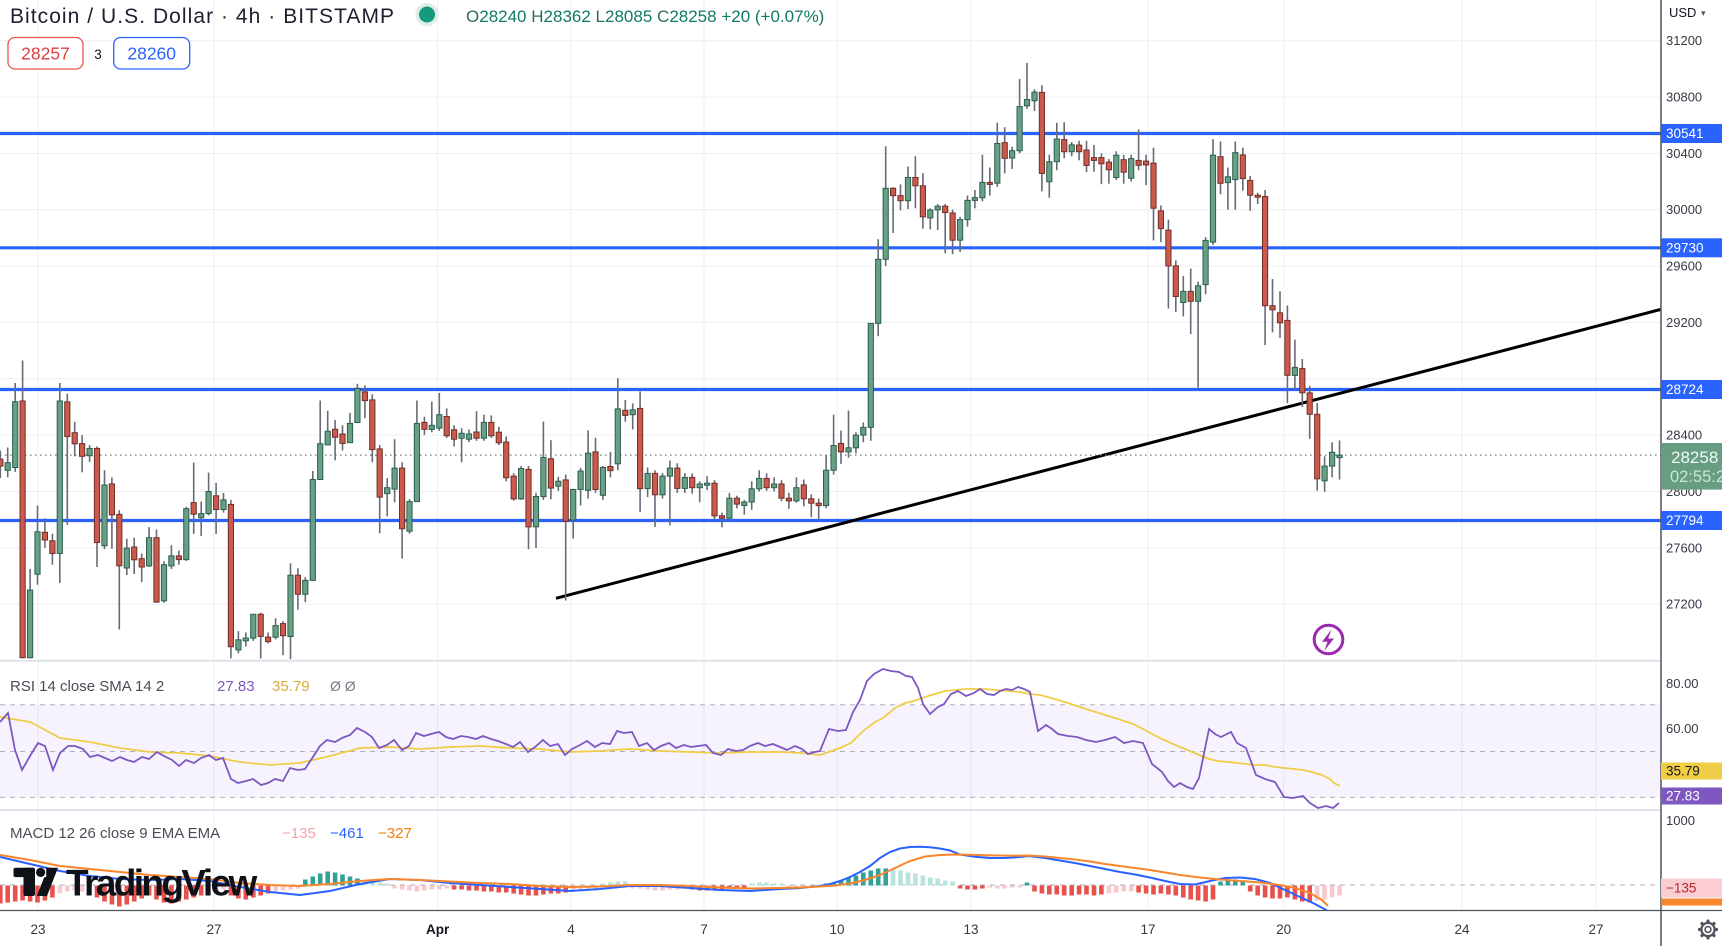 The width and height of the screenshot is (1722, 951). I want to click on svg-text: 30000, so click(1684, 209).